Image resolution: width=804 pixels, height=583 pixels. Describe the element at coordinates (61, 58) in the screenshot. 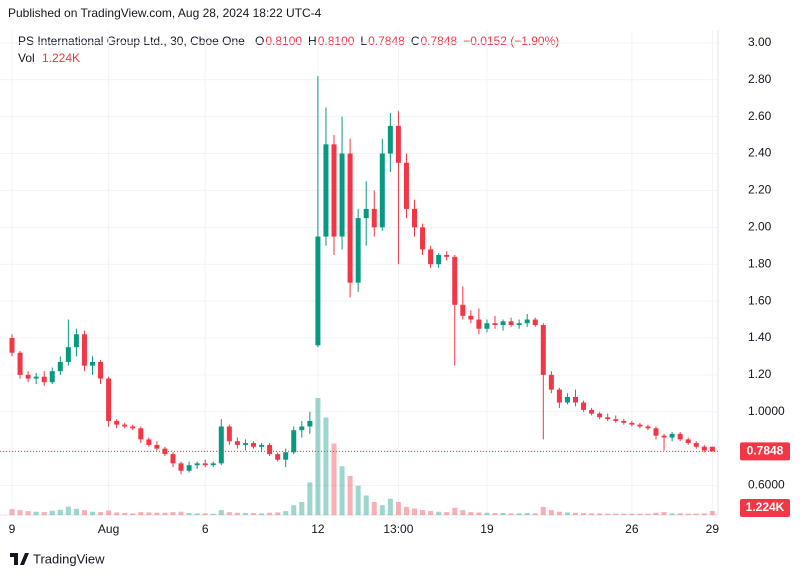

I see `volume-value: 1.224K` at that location.